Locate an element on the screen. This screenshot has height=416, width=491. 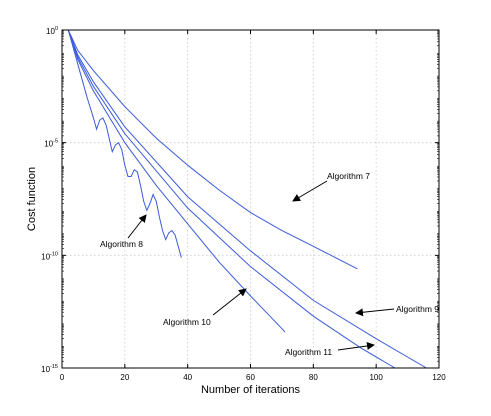
annotation-label-algorithm-11: Algorithm 11 is located at coordinates (308, 352).